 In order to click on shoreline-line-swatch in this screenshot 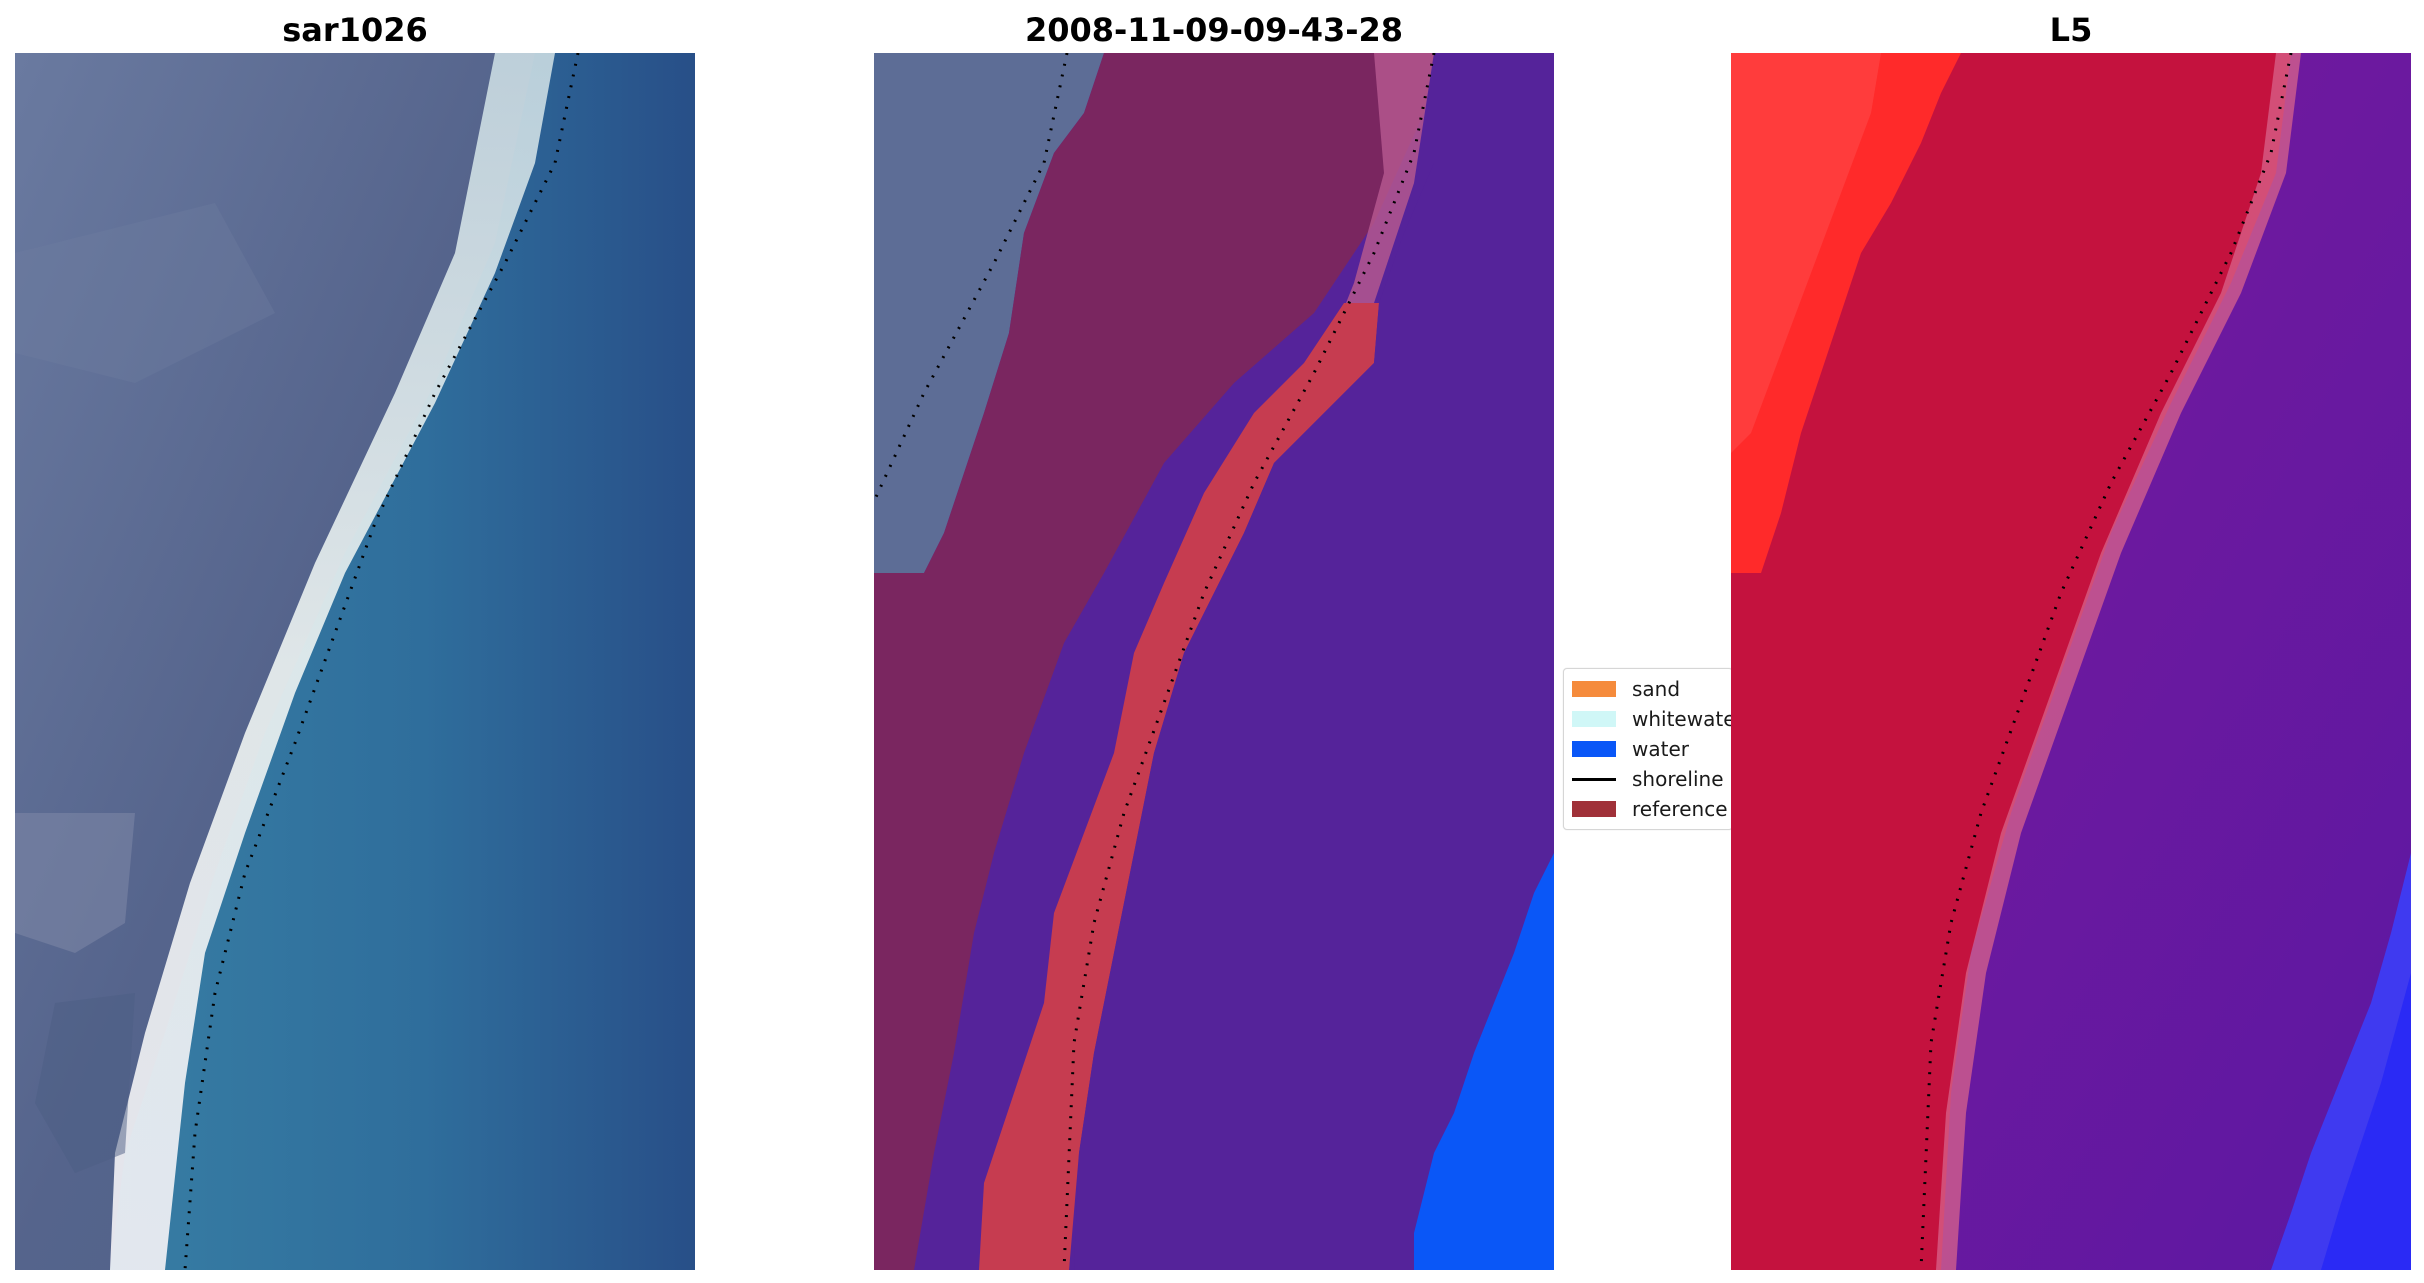, I will do `click(1594, 779)`.